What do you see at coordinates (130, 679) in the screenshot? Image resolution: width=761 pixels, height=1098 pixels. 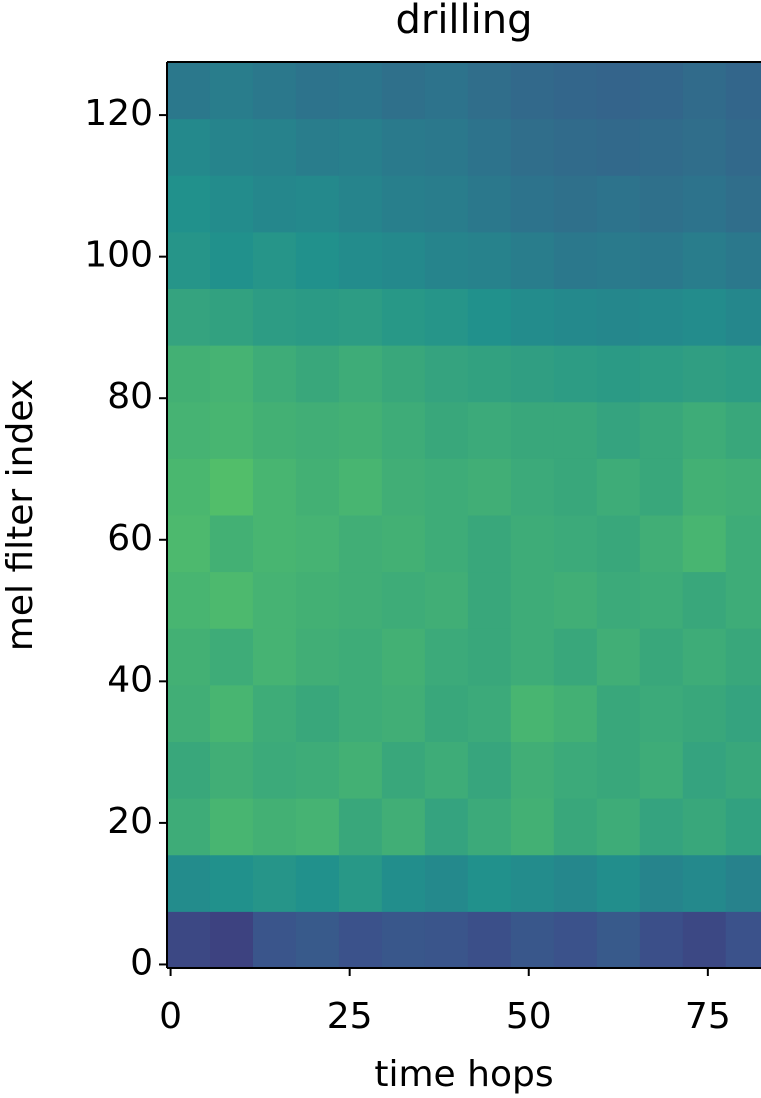 I see `y-tick-label: 40` at bounding box center [130, 679].